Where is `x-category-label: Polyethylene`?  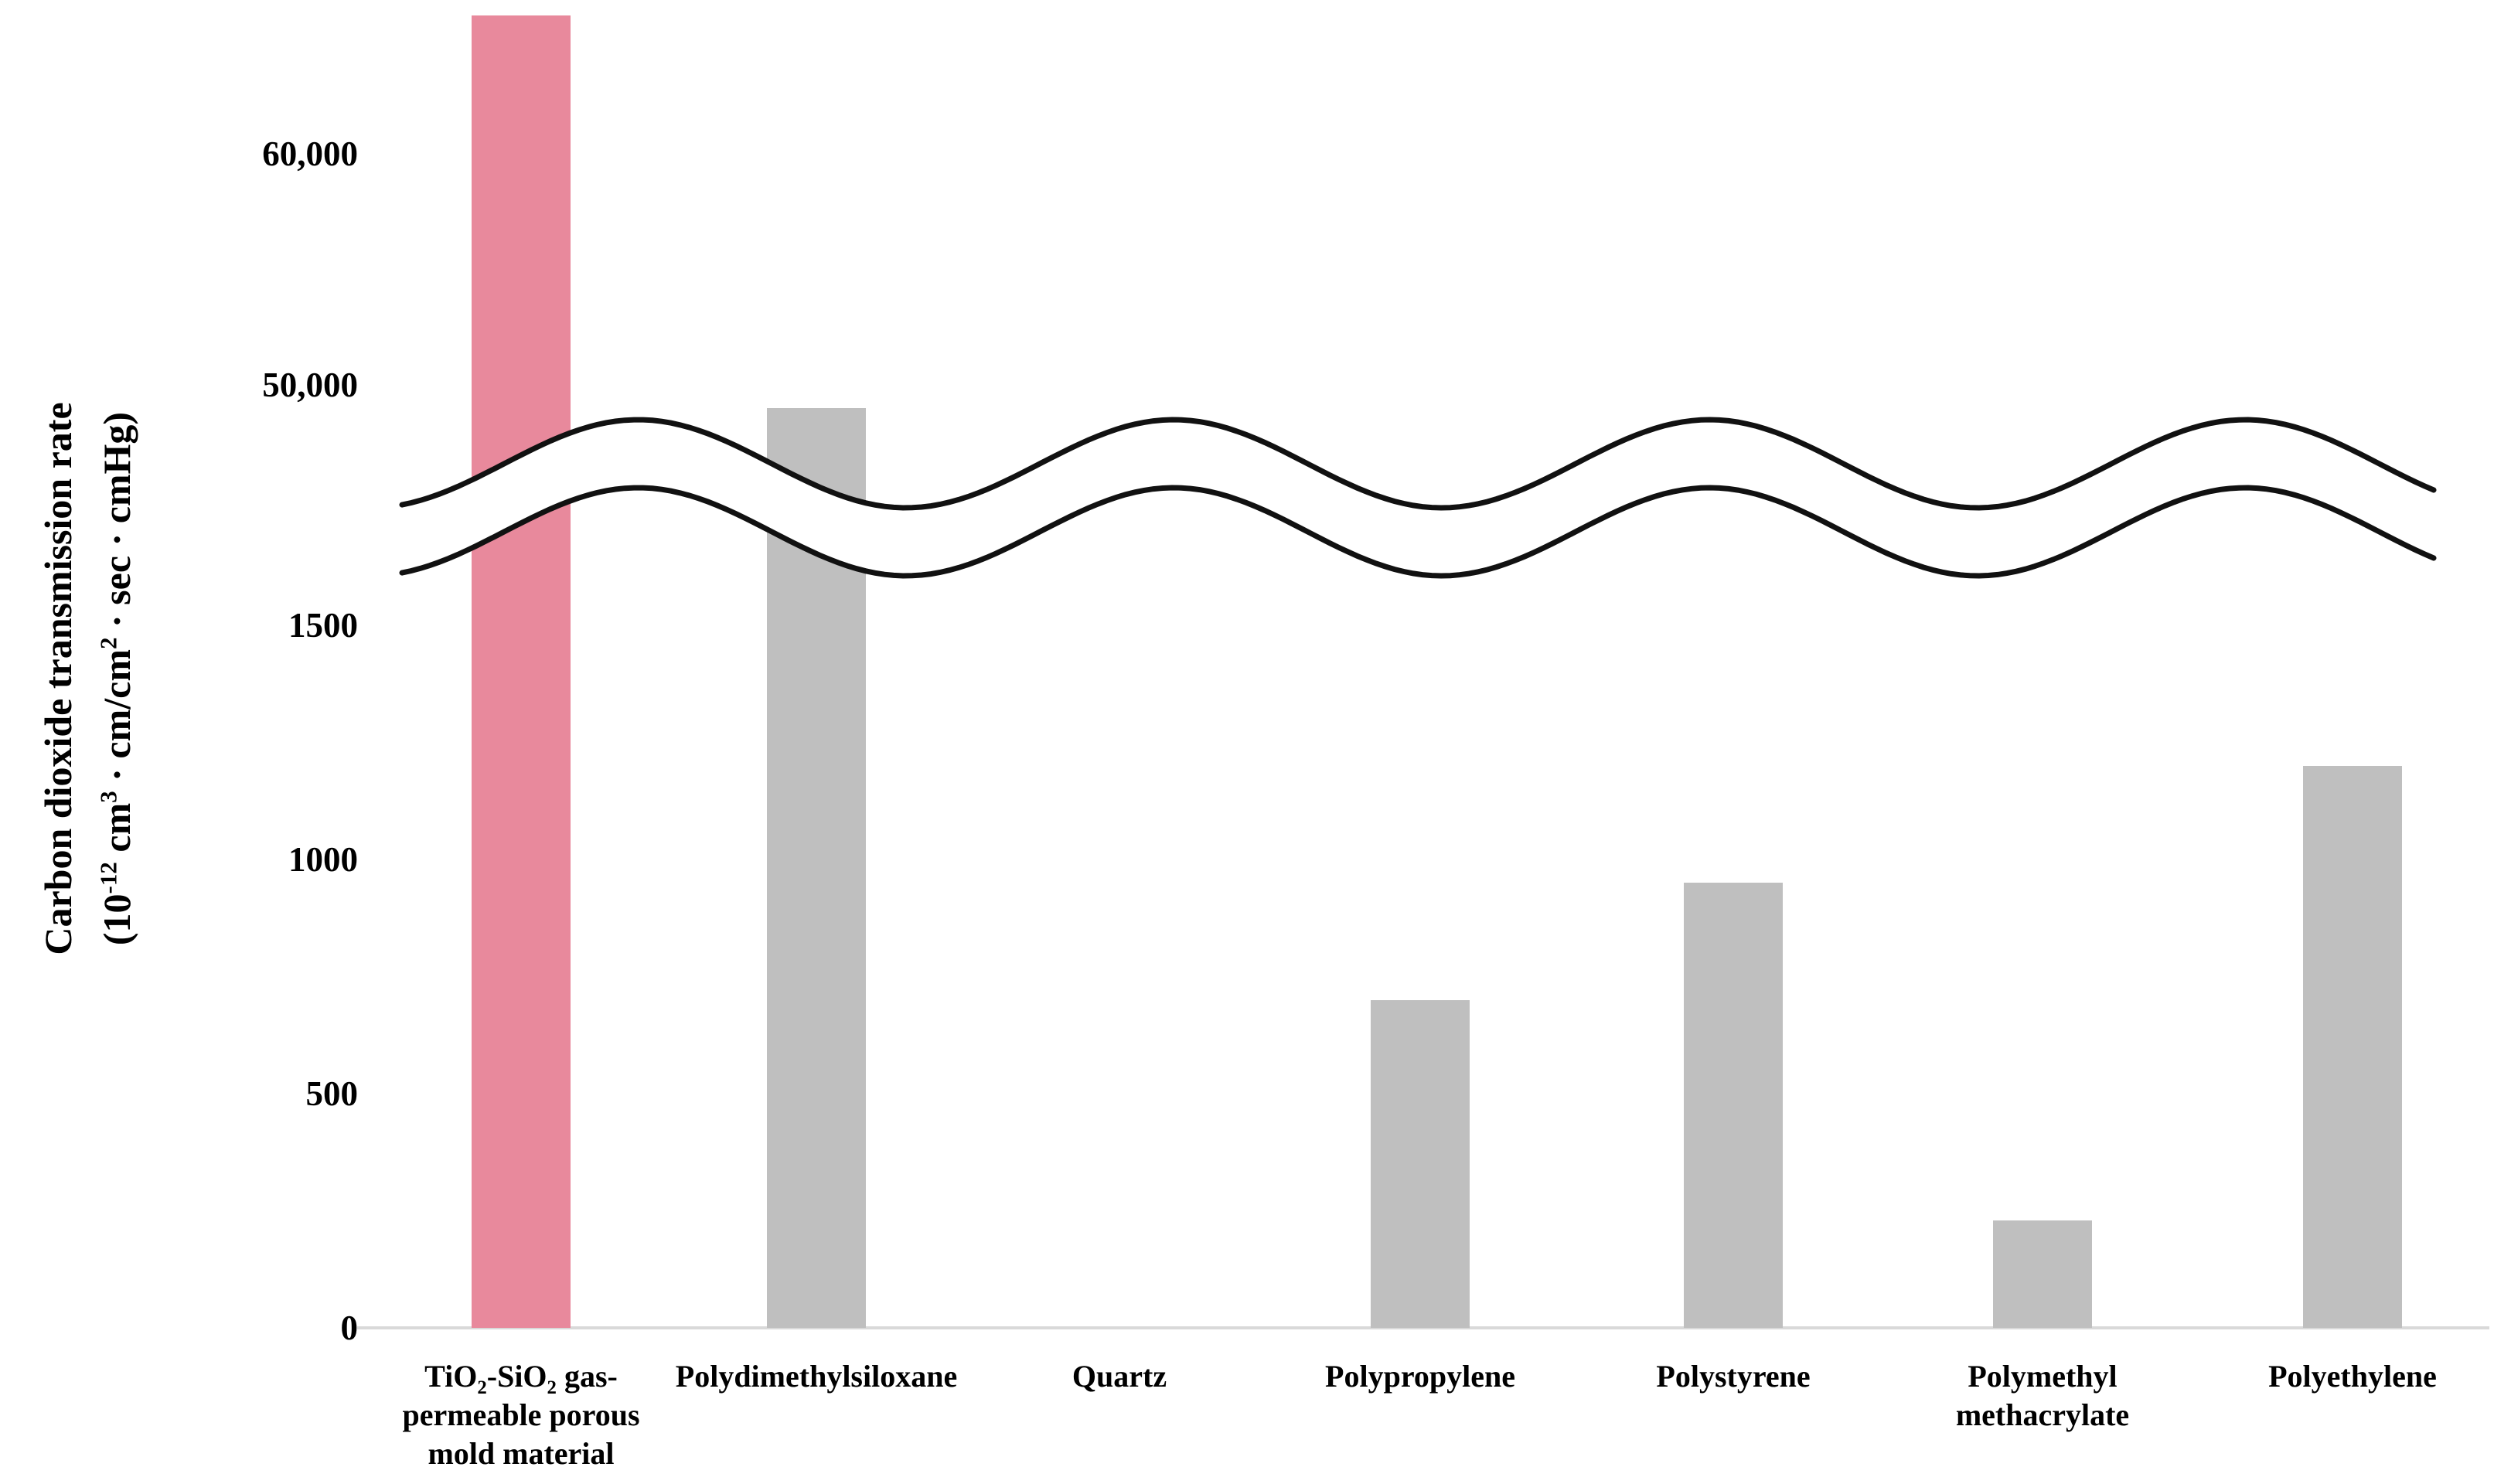
x-category-label: Polyethylene is located at coordinates (2352, 1376).